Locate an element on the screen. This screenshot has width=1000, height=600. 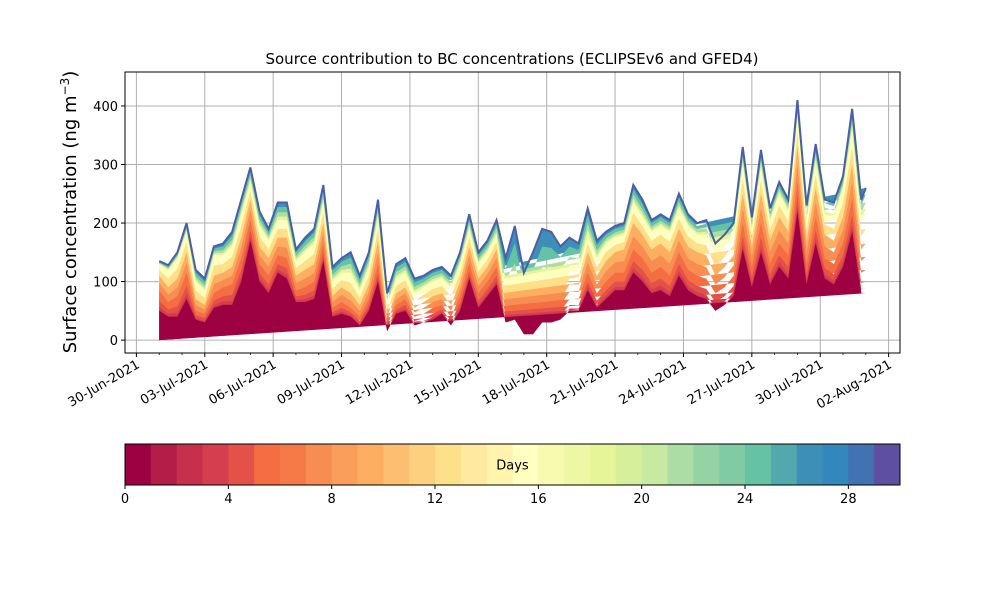
y-axis: 0 100 200 300 400 is located at coordinates (109, 224).